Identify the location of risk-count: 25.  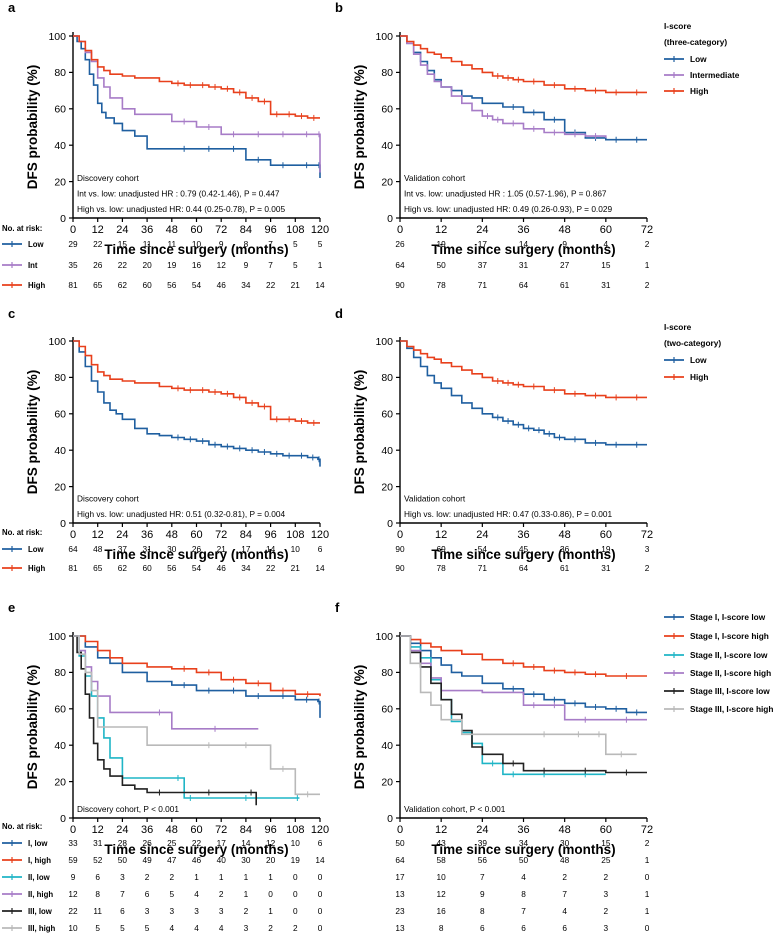
(606, 860).